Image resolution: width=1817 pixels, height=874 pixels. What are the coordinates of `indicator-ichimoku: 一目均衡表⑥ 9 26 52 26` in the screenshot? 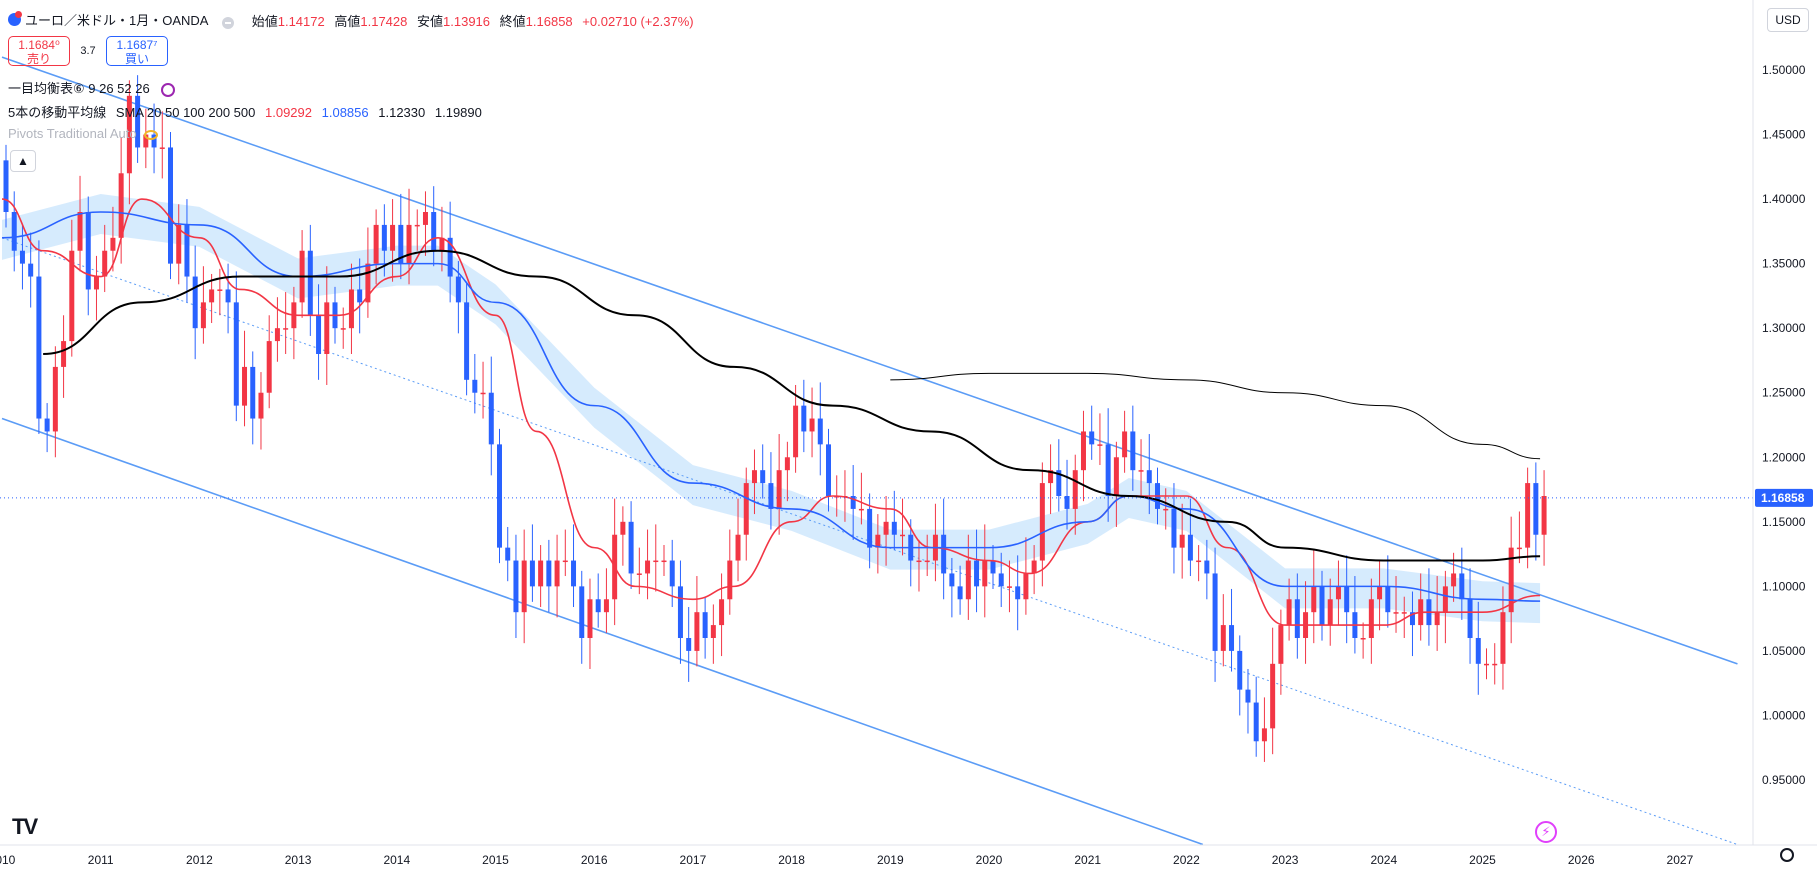 It's located at (92, 87).